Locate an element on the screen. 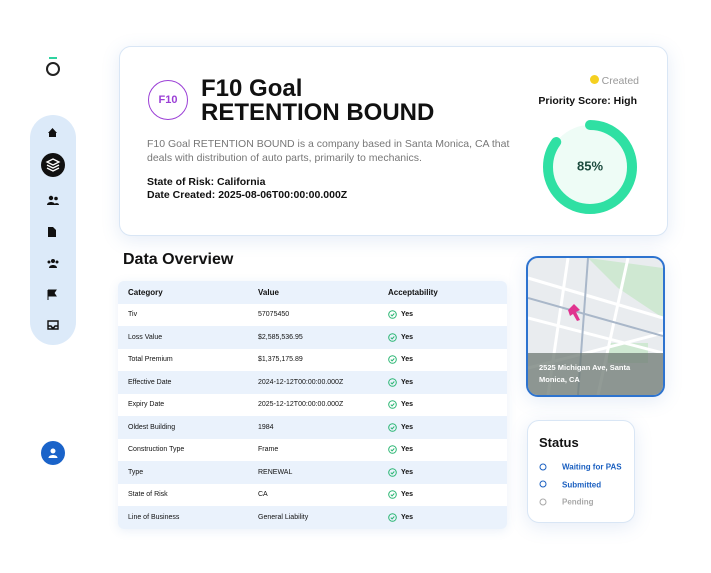  layers-icon is located at coordinates (53, 165).